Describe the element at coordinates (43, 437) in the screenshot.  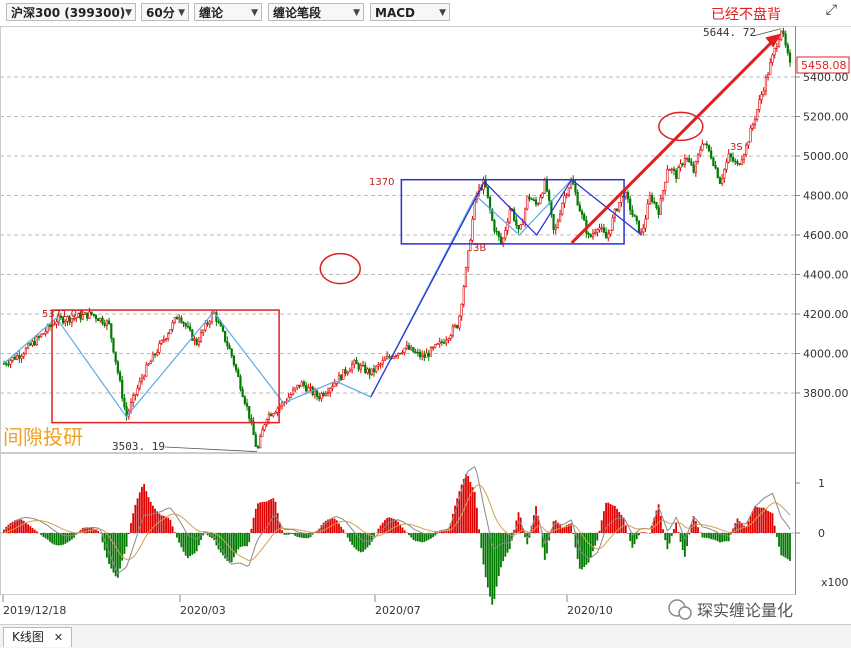
I see `watermark-left: 间隙投研` at that location.